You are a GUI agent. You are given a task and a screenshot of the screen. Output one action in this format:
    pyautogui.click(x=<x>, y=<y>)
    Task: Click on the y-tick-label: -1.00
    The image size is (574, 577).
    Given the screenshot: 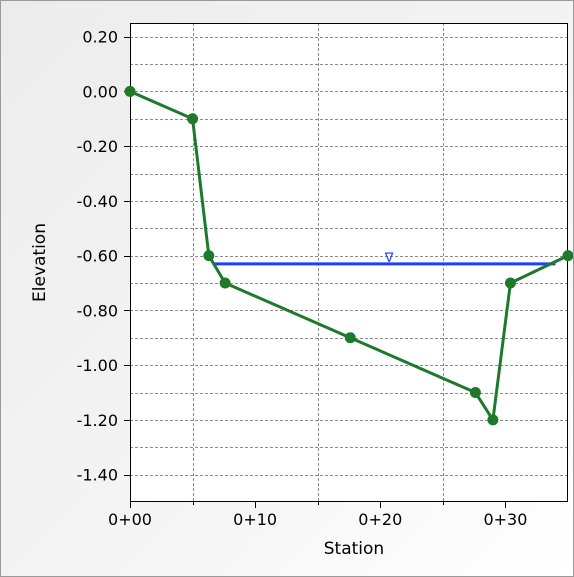 What is the action you would take?
    pyautogui.click(x=97, y=365)
    